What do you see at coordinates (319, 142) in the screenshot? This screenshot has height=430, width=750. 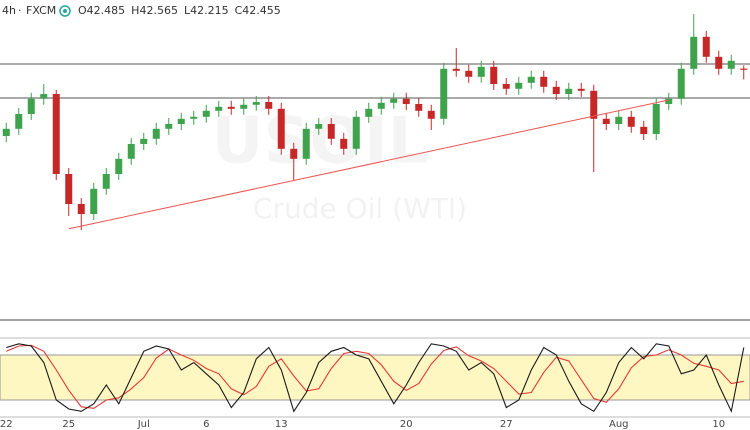 I see `watermark-symbol: USOIL` at bounding box center [319, 142].